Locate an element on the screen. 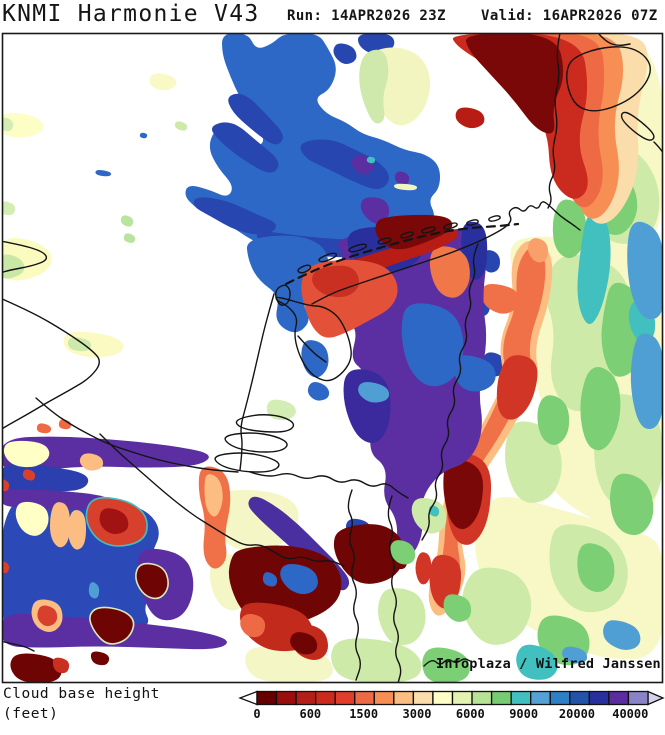  legend-tick-3: 3000 is located at coordinates (417, 714).